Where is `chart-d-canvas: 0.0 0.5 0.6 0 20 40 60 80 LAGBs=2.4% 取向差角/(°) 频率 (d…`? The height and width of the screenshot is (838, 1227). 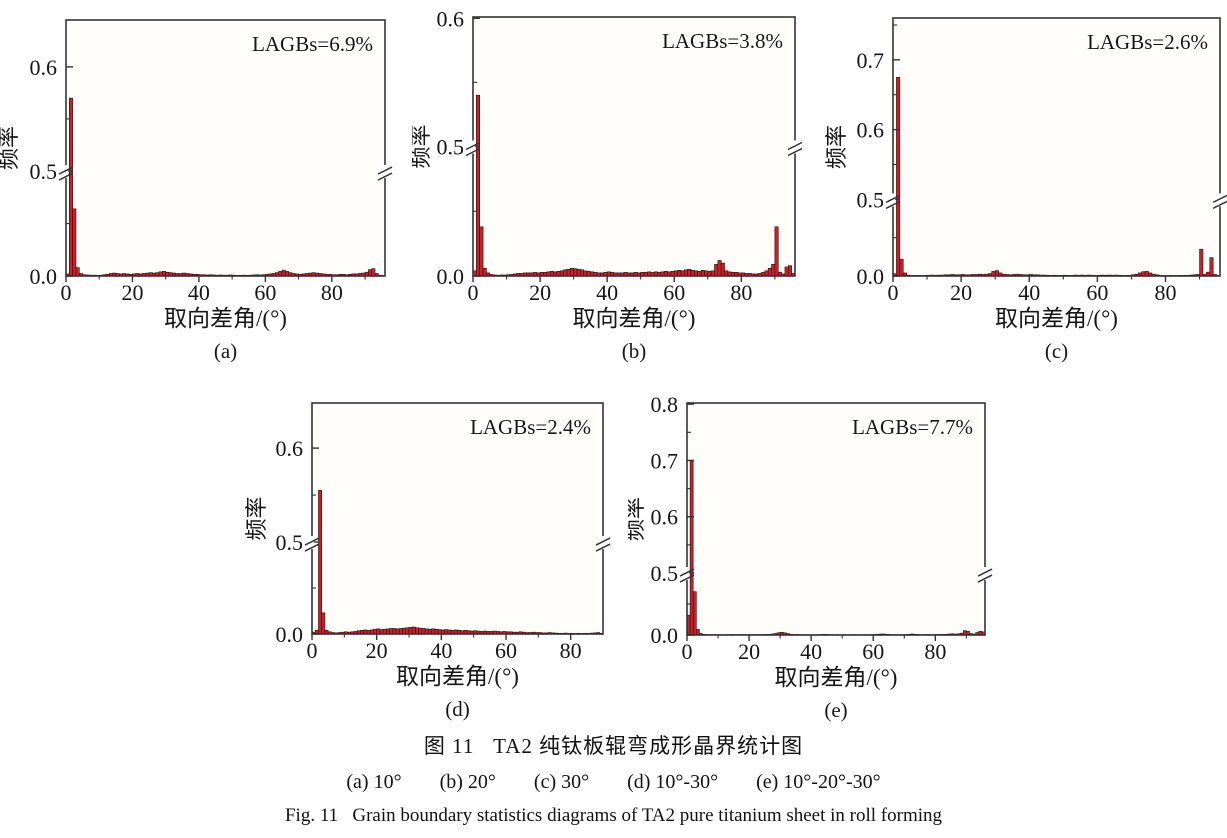 chart-d-canvas: 0.0 0.5 0.6 0 20 40 60 80 LAGBs=2.4% 取向差角/(°) 频率 (d… is located at coordinates (427, 561).